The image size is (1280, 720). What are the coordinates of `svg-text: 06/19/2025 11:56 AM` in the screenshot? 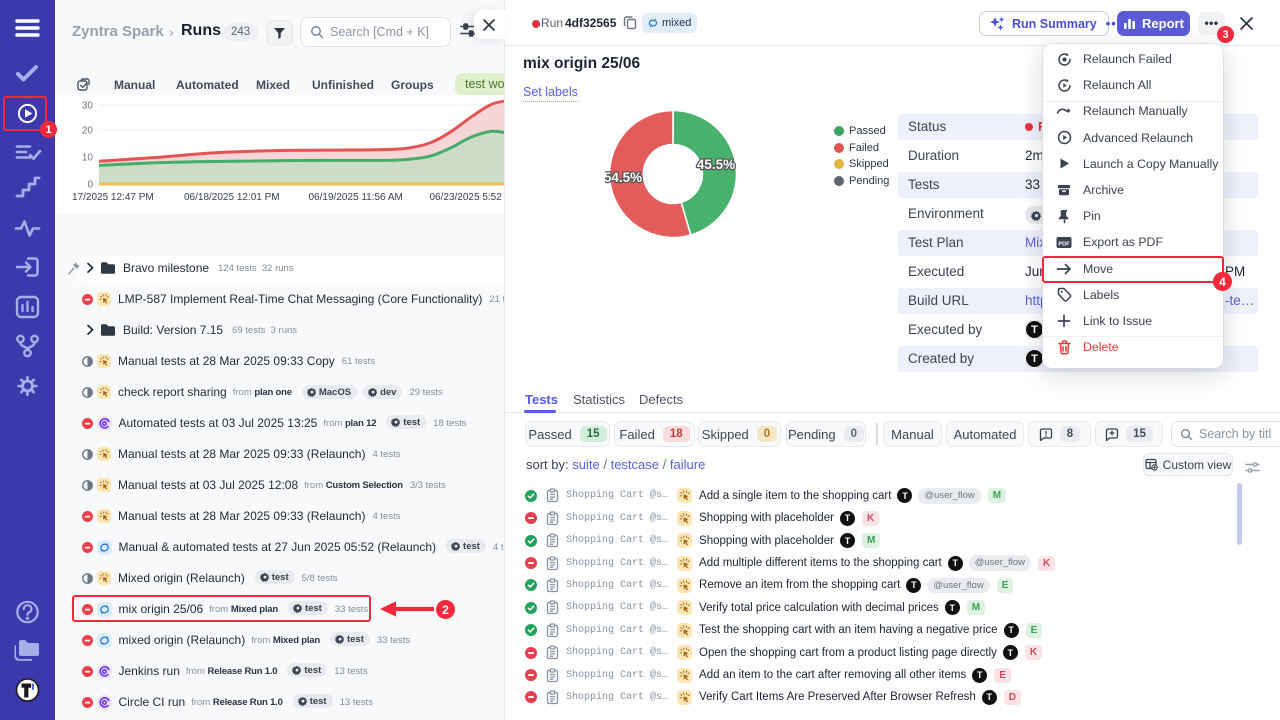 It's located at (356, 197).